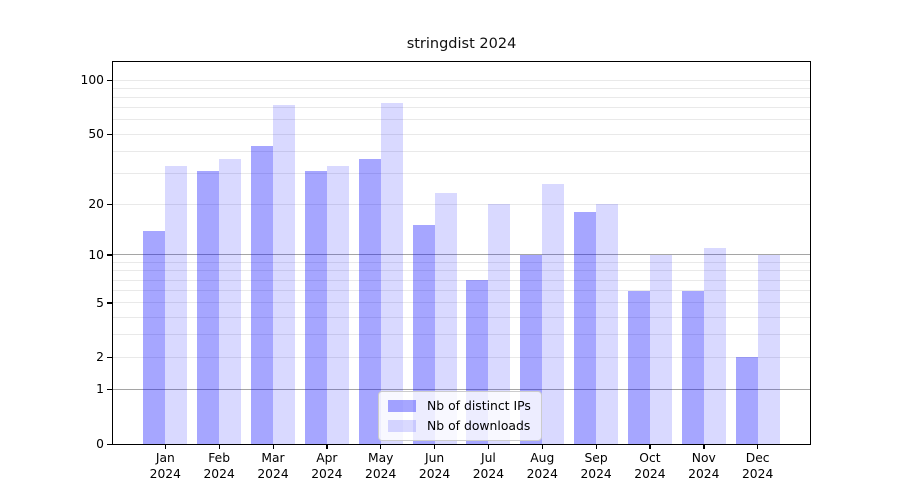  What do you see at coordinates (596, 466) in the screenshot?
I see `x-tick-label: Sep 2024` at bounding box center [596, 466].